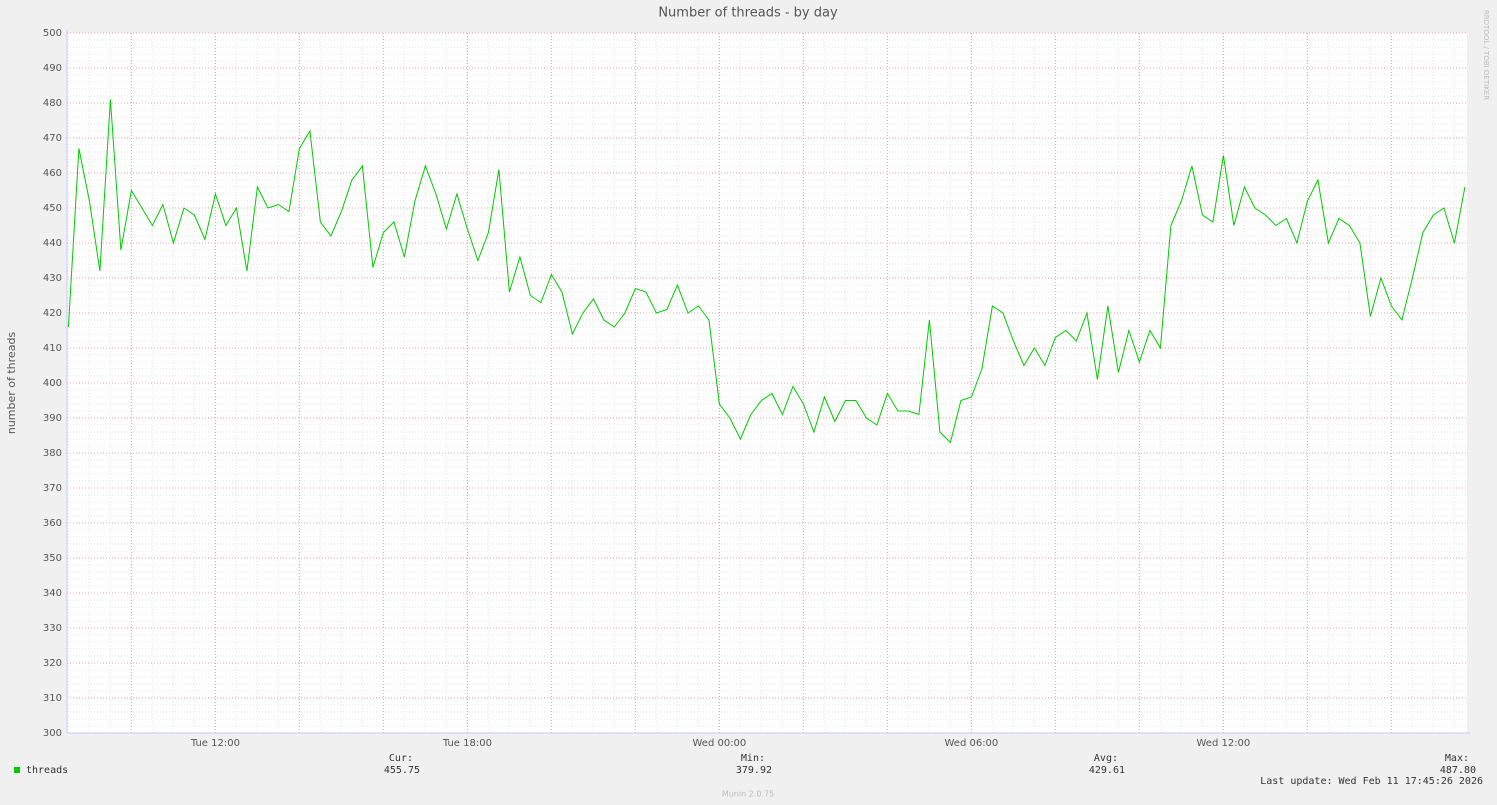 The width and height of the screenshot is (1497, 805). I want to click on x-tick-label: Wed 12:00, so click(1223, 743).